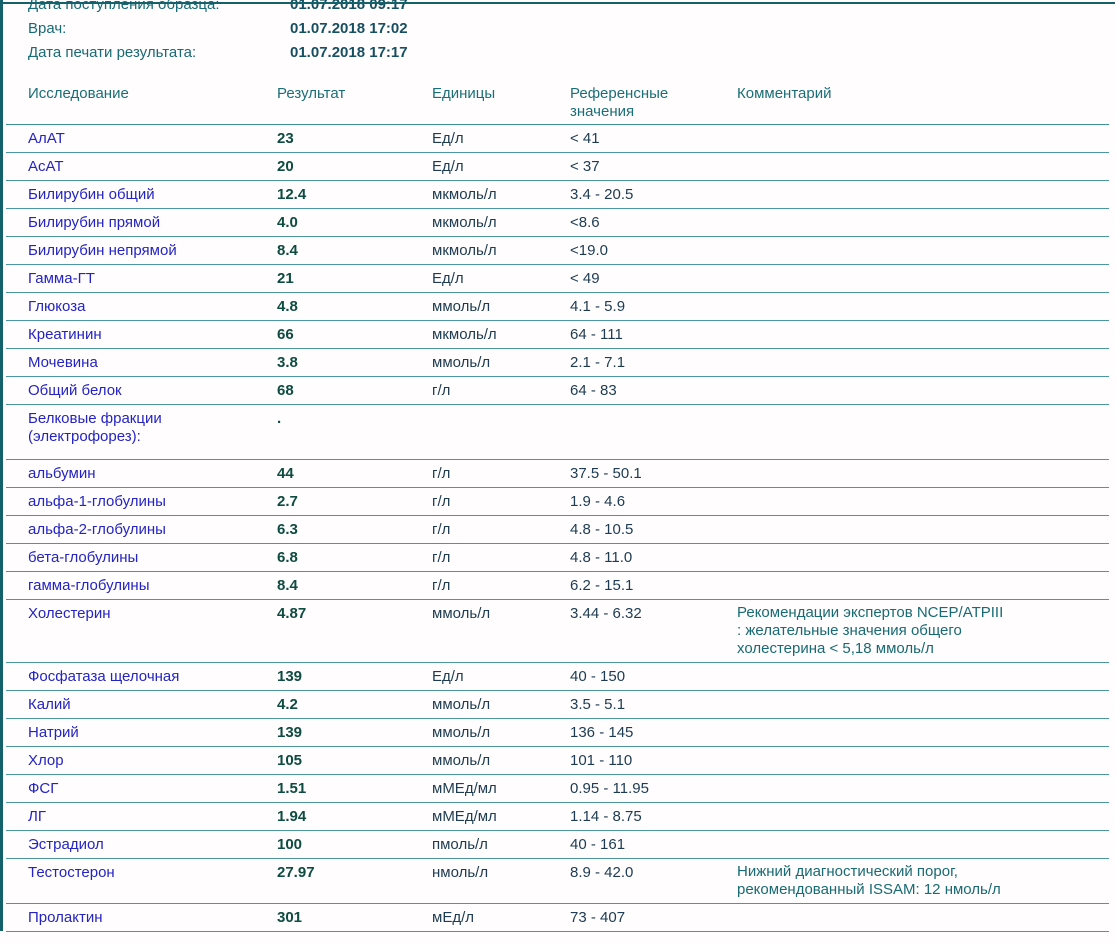  What do you see at coordinates (311, 93) in the screenshot?
I see `header-result: Результат` at bounding box center [311, 93].